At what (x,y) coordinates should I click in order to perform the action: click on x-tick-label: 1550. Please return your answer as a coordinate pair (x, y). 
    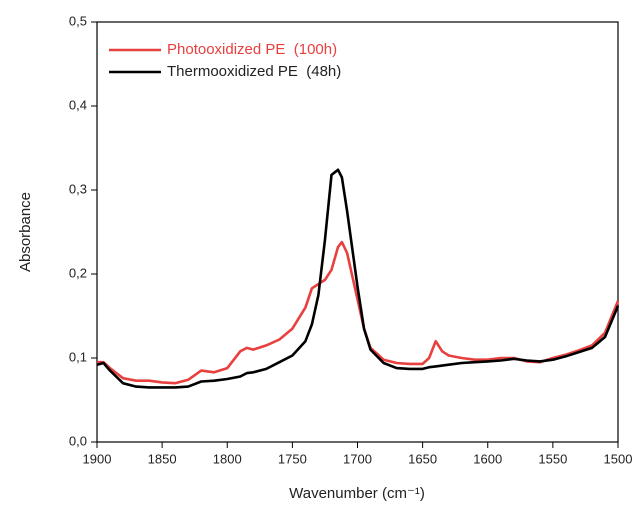
    Looking at the image, I should click on (552, 458).